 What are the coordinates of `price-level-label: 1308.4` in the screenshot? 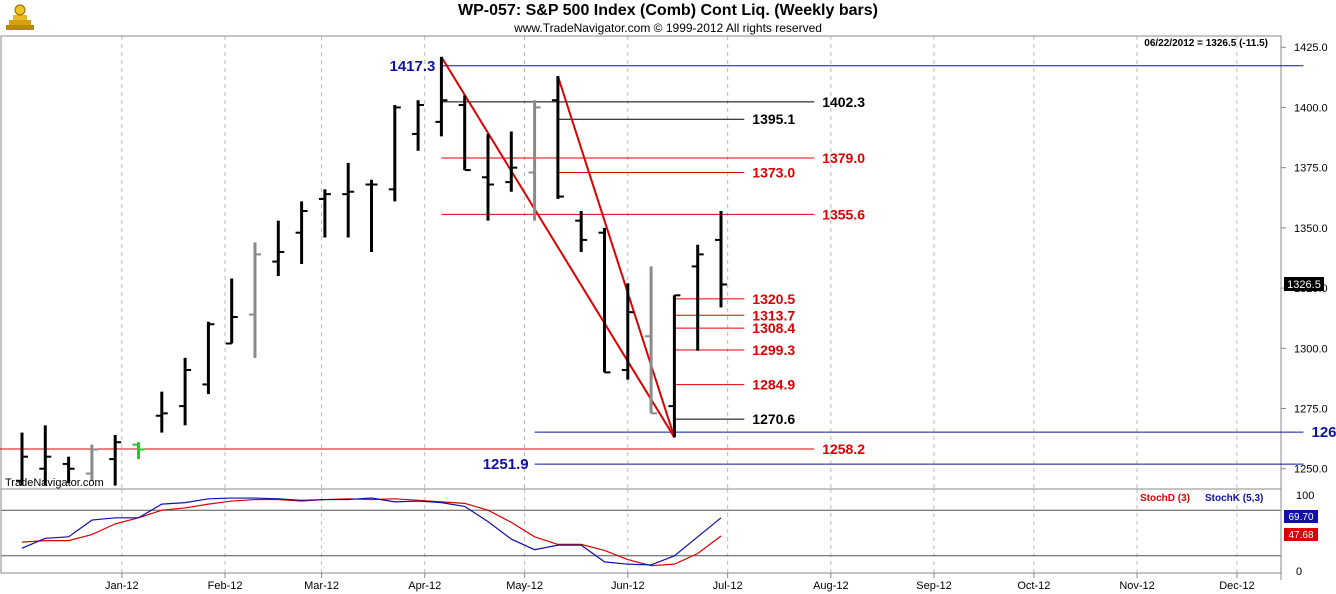 It's located at (773, 328).